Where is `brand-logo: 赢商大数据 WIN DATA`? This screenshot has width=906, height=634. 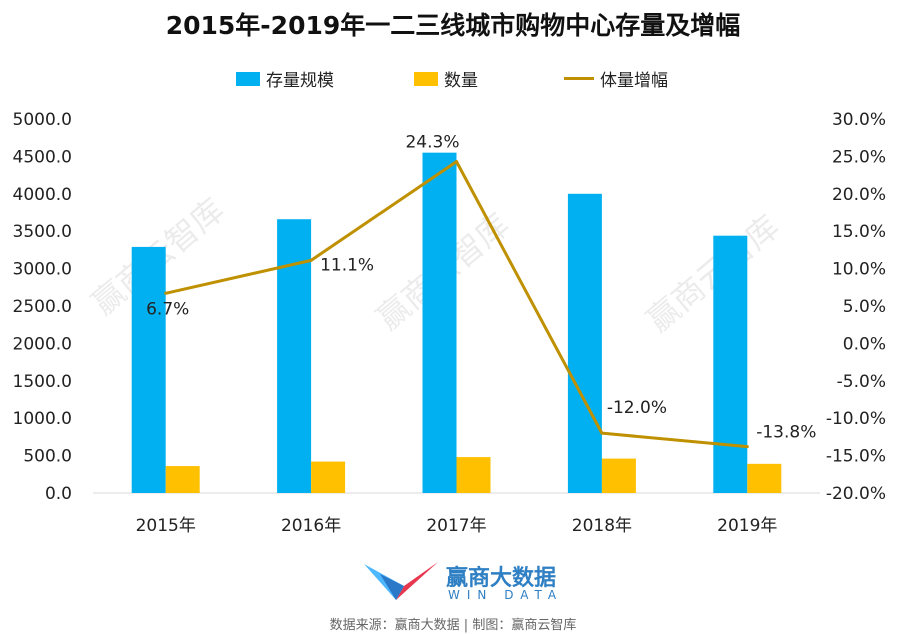 brand-logo: 赢商大数据 WIN DATA is located at coordinates (460, 581).